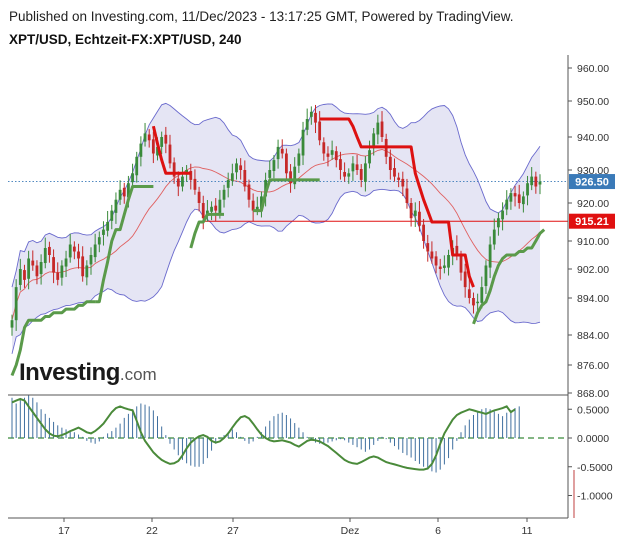 Image resolution: width=624 pixels, height=543 pixels. I want to click on price-tick-label: 950.00, so click(593, 102).